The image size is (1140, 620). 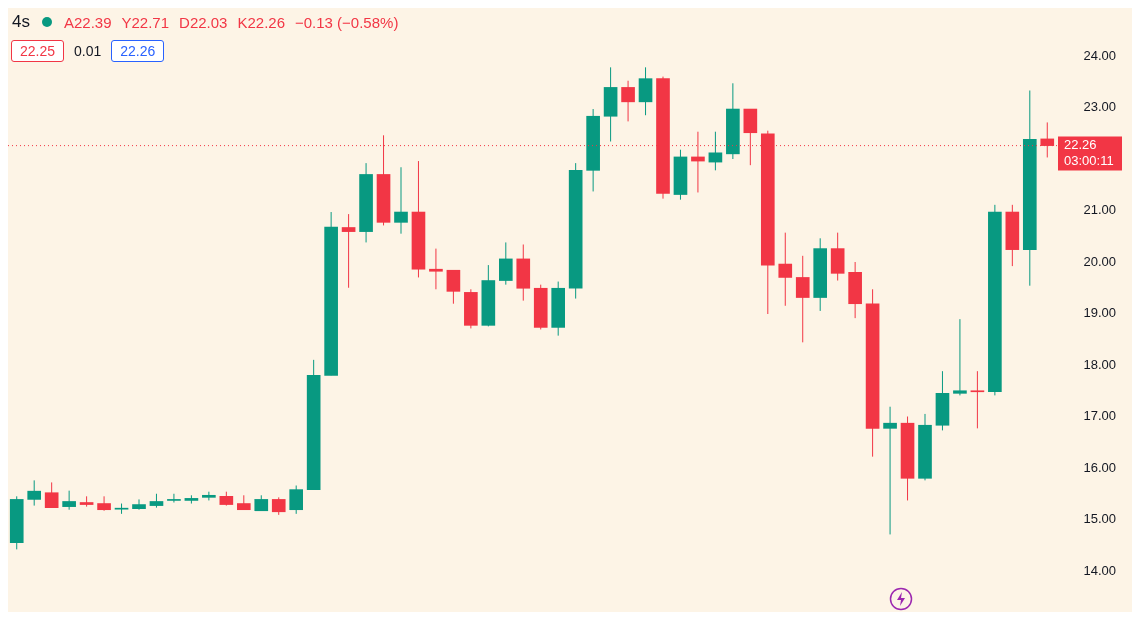 I want to click on y-tick-label: 23.00, so click(x=1099, y=107).